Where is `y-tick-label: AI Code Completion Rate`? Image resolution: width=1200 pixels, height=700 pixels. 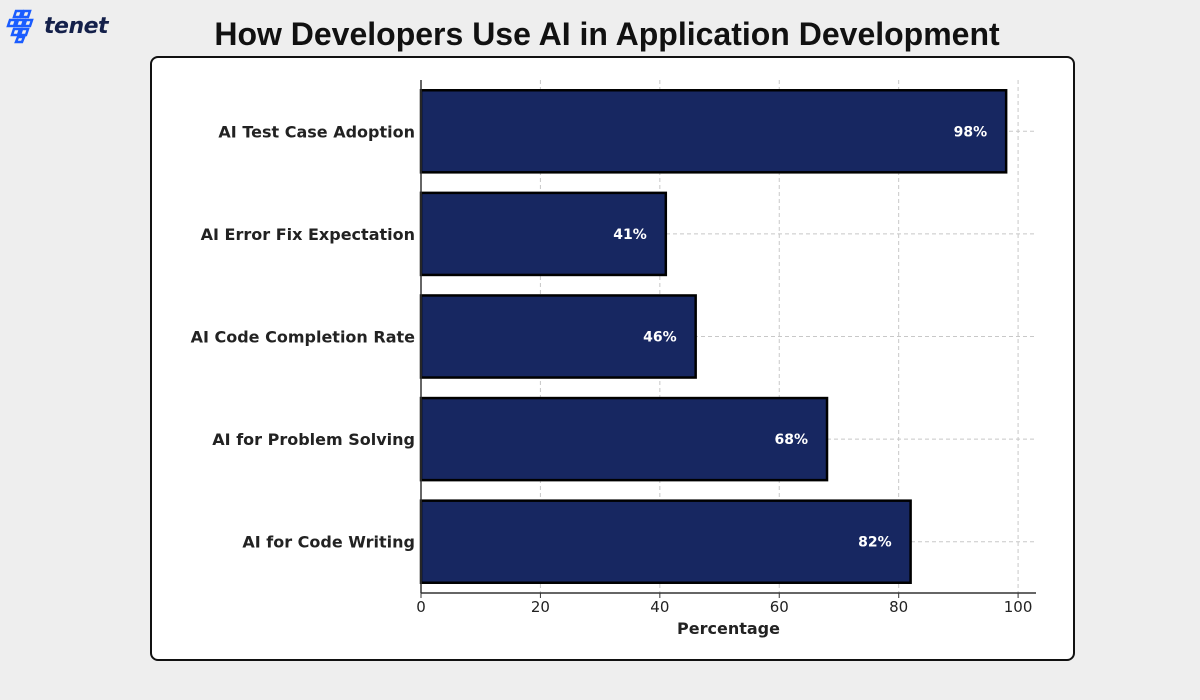 y-tick-label: AI Code Completion Rate is located at coordinates (303, 337).